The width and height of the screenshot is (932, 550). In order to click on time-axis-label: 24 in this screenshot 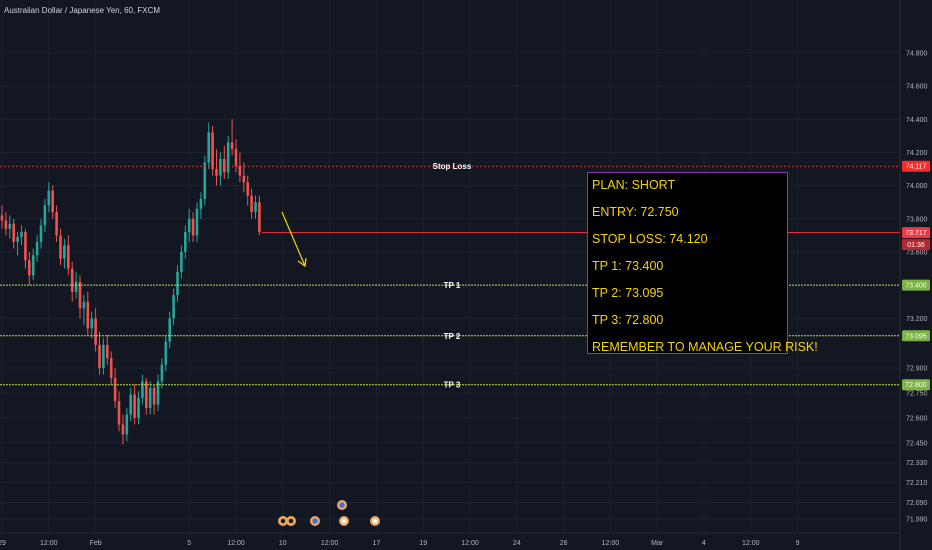, I will do `click(517, 543)`.